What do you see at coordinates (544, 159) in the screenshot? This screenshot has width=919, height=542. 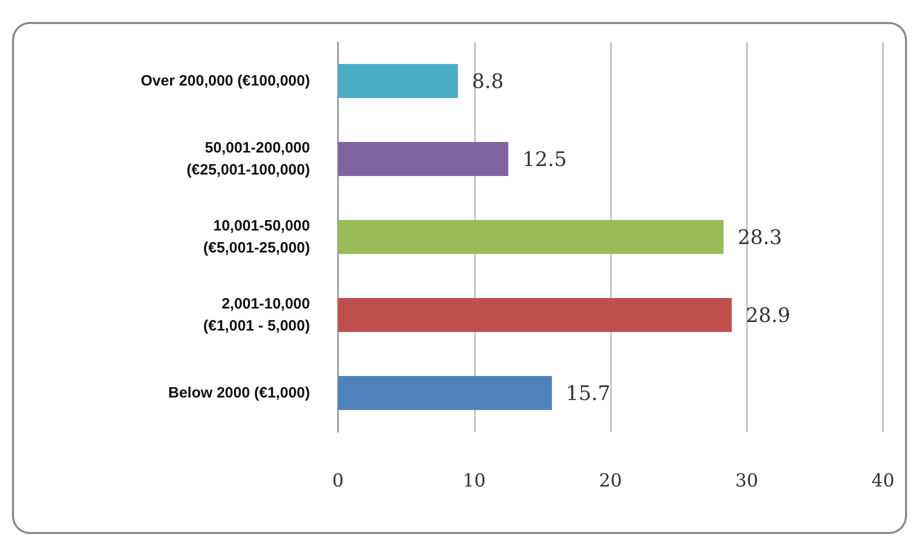 I see `data-label: 12.5` at bounding box center [544, 159].